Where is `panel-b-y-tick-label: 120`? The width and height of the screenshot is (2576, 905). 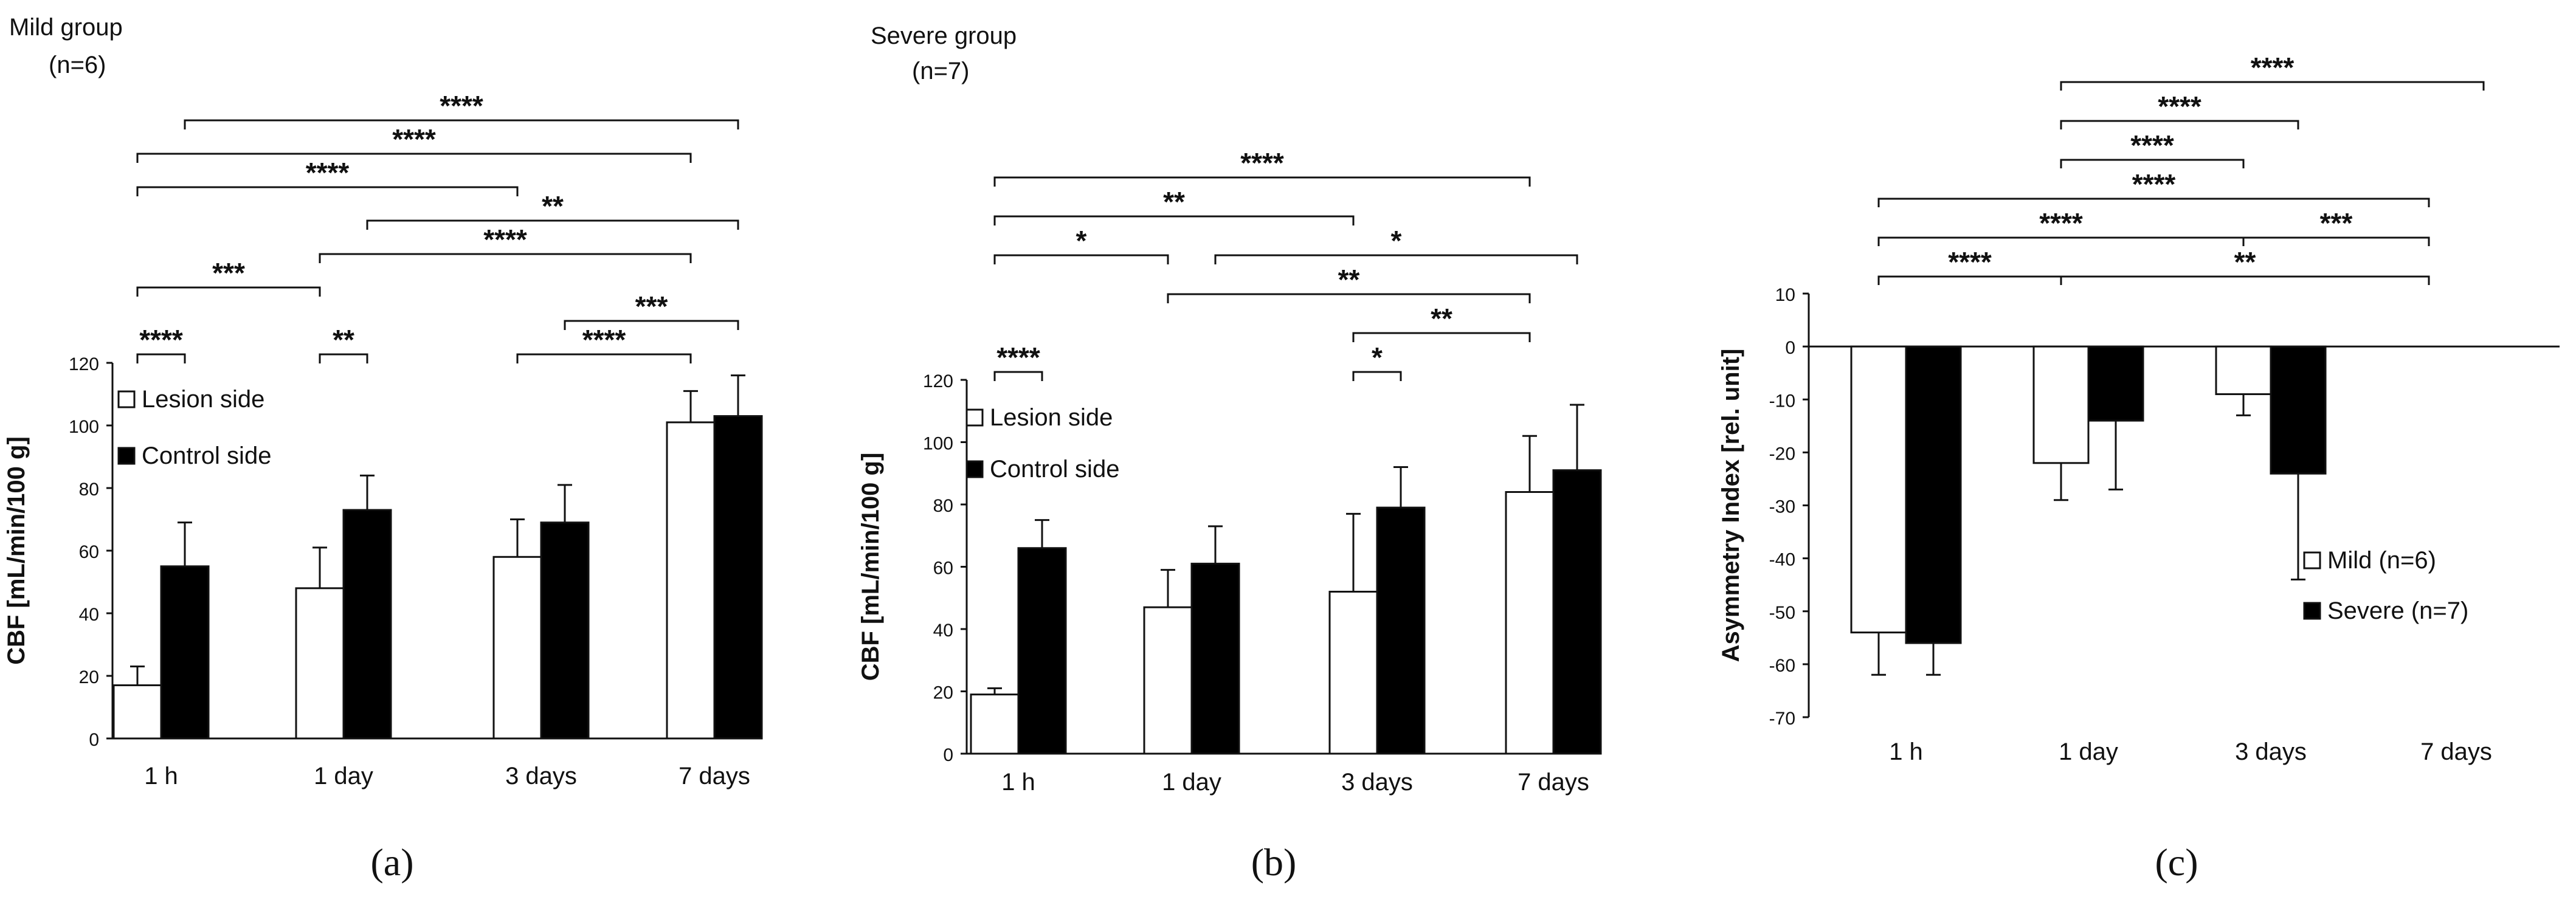
panel-b-y-tick-label: 120 is located at coordinates (938, 381).